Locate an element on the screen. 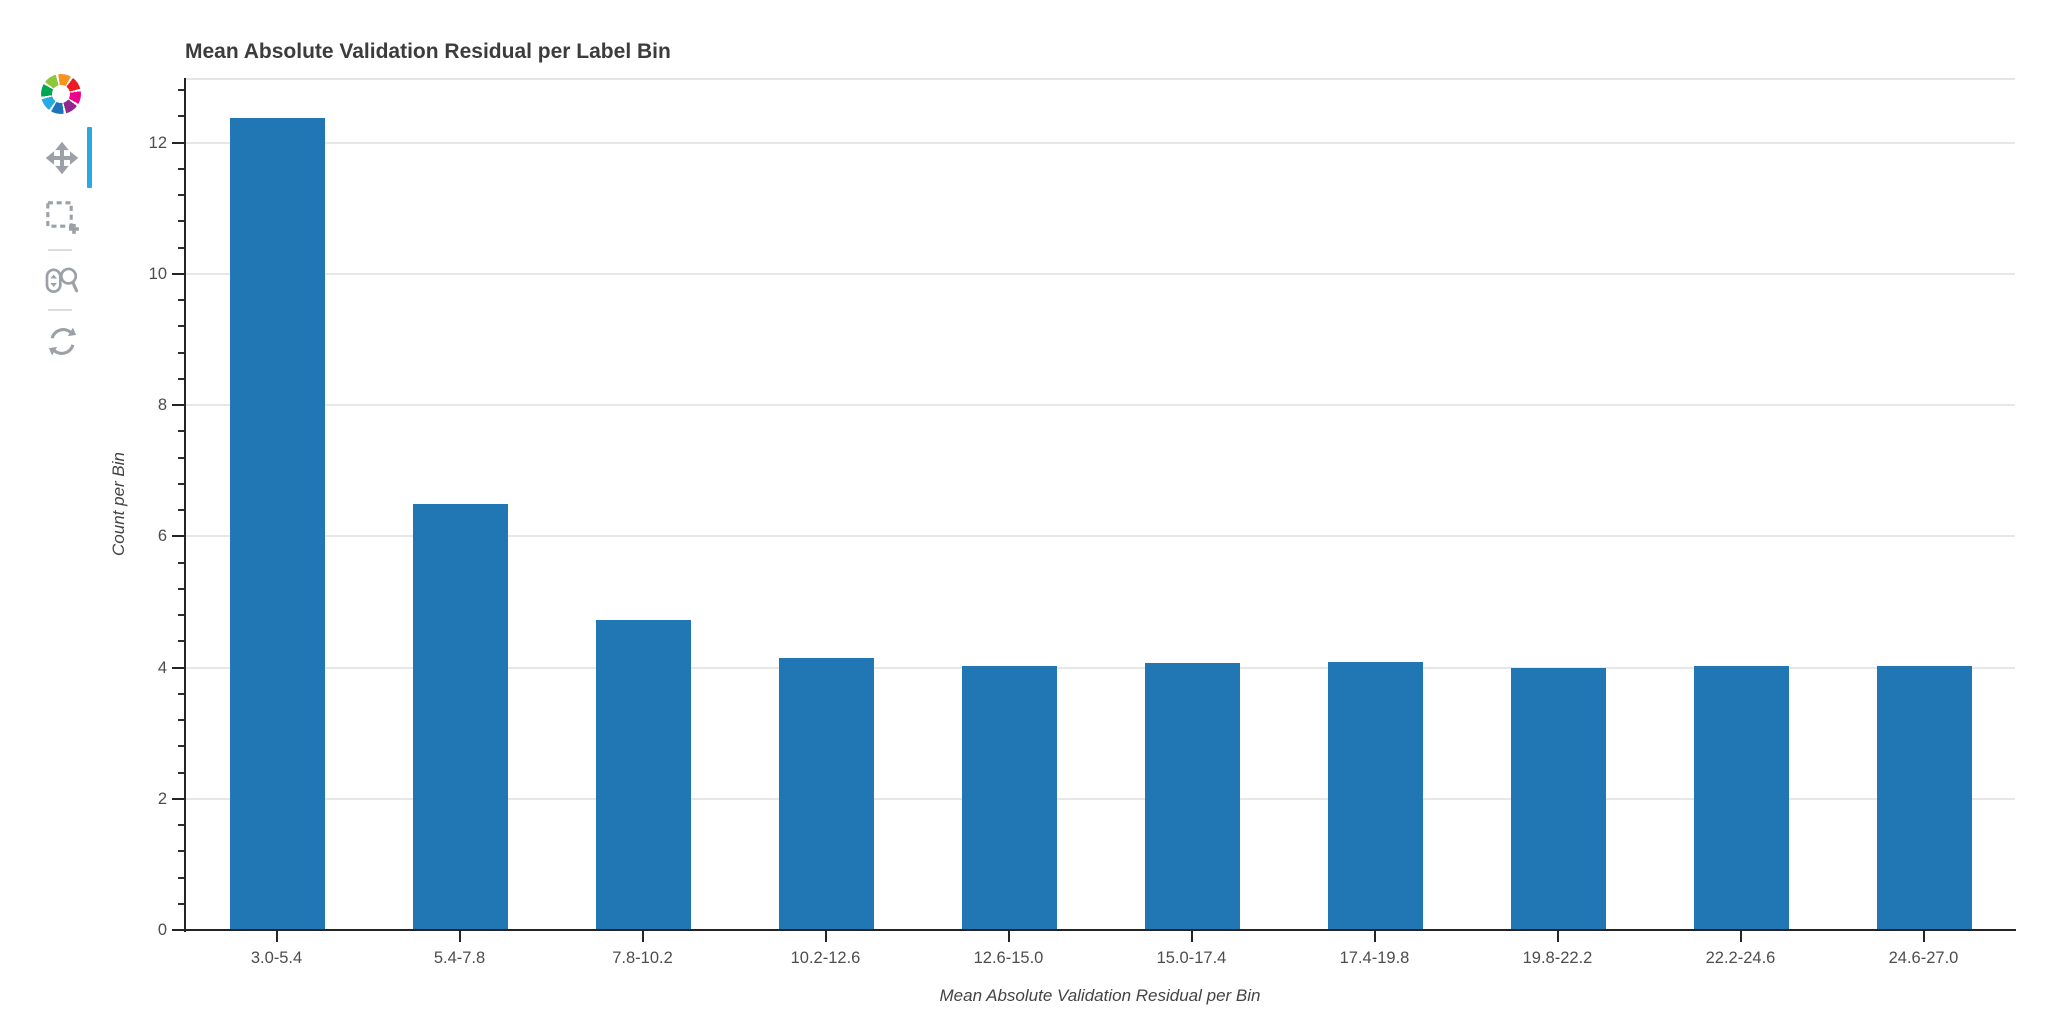 Image resolution: width=2050 pixels, height=1028 pixels. y-tick-label: 8 is located at coordinates (162, 405).